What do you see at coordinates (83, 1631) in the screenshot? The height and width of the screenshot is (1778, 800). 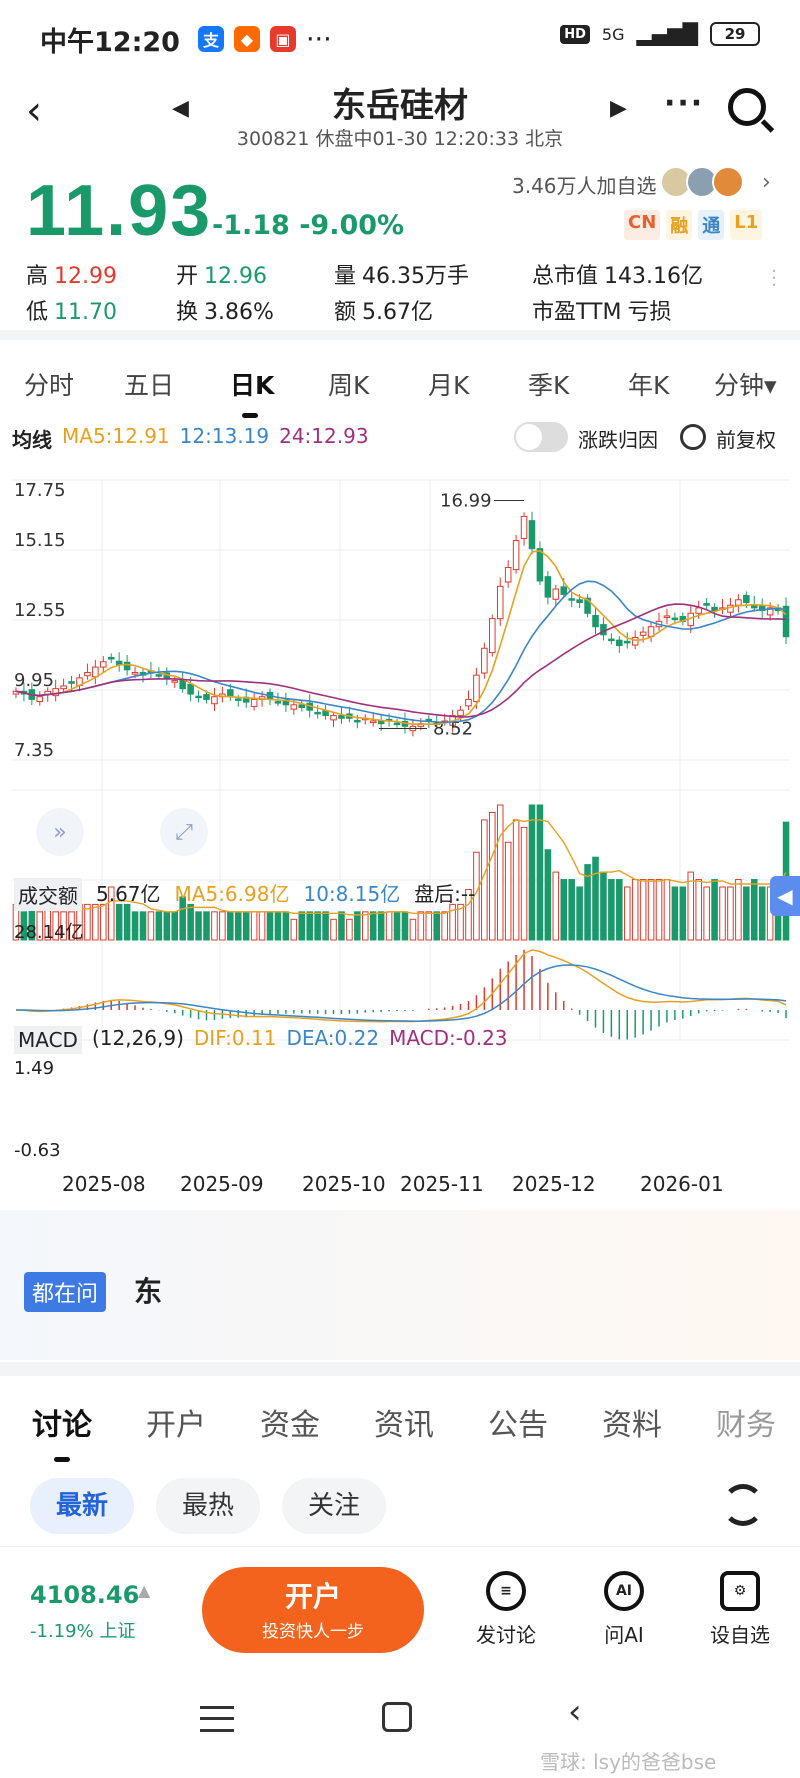 I see `index-change: -1.19% 上证` at bounding box center [83, 1631].